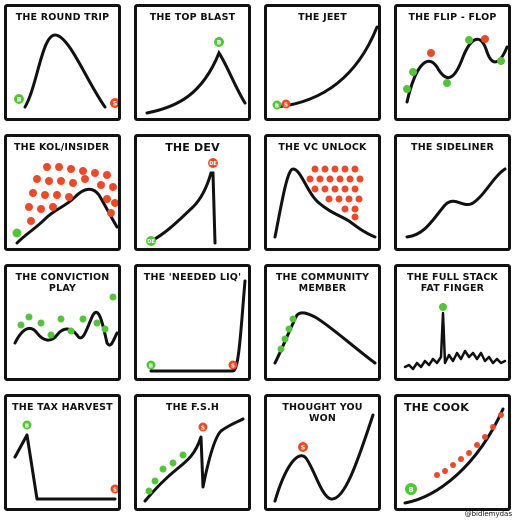 Image resolution: width=520 pixels, height=520 pixels. What do you see at coordinates (436, 407) in the screenshot?
I see `panel-title: THE COOK` at bounding box center [436, 407].